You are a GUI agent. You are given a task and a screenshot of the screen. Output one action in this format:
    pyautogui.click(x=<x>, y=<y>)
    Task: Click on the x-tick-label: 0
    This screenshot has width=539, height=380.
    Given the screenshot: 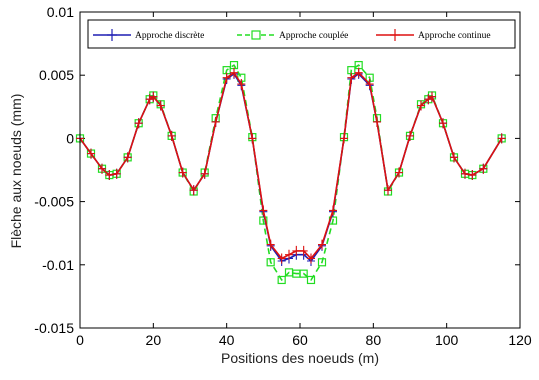 What is the action you would take?
    pyautogui.click(x=80, y=340)
    